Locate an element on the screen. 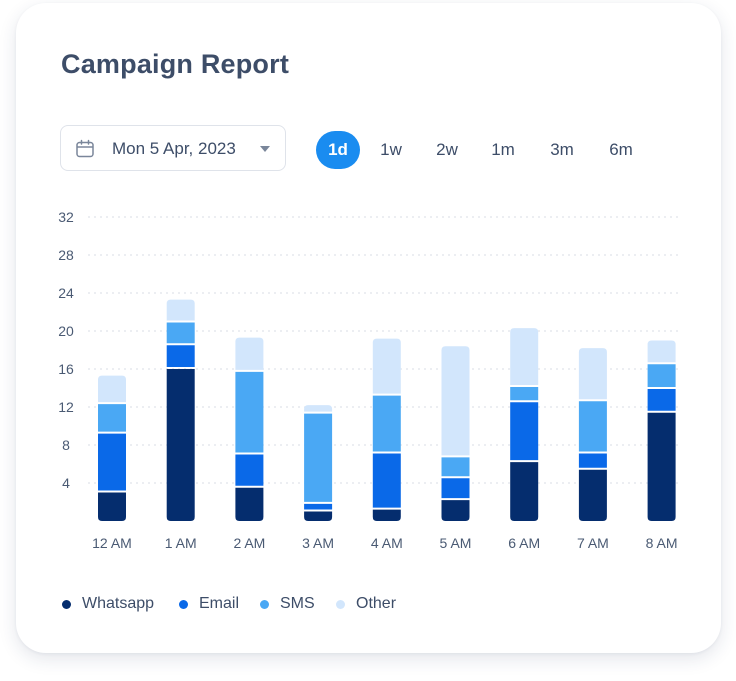 The image size is (736, 681). x-tick-label: 12 AM is located at coordinates (112, 543).